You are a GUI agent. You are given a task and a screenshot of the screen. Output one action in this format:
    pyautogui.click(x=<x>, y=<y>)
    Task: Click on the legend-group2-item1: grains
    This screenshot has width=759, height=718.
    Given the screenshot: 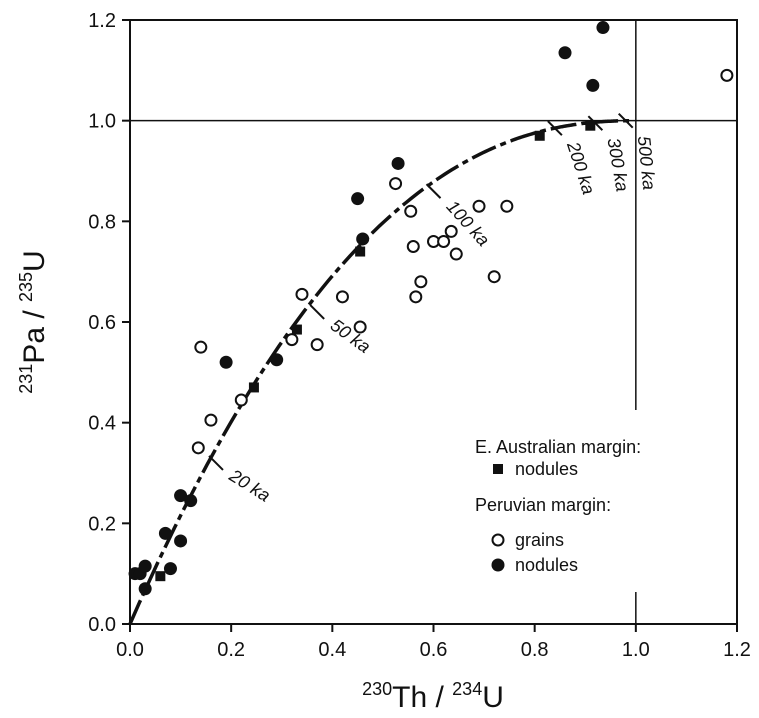 What is the action you would take?
    pyautogui.click(x=539, y=540)
    